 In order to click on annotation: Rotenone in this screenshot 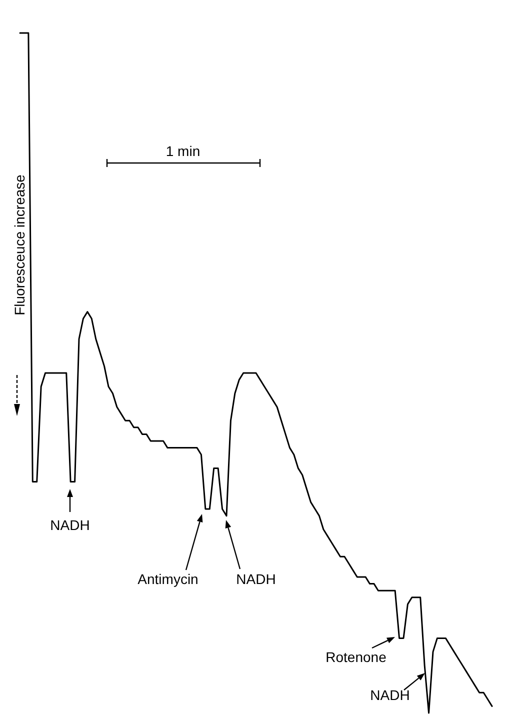, I will do `click(356, 657)`.